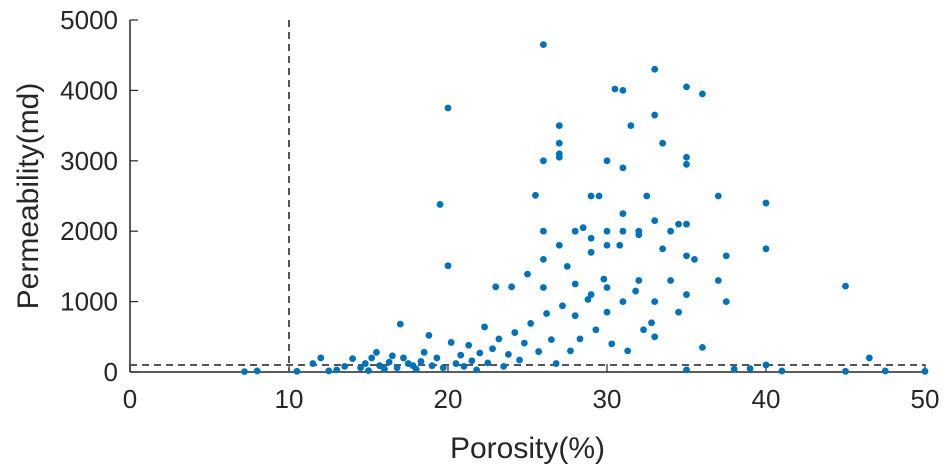 The height and width of the screenshot is (466, 946). What do you see at coordinates (89, 161) in the screenshot?
I see `y-tick-label: 3000` at bounding box center [89, 161].